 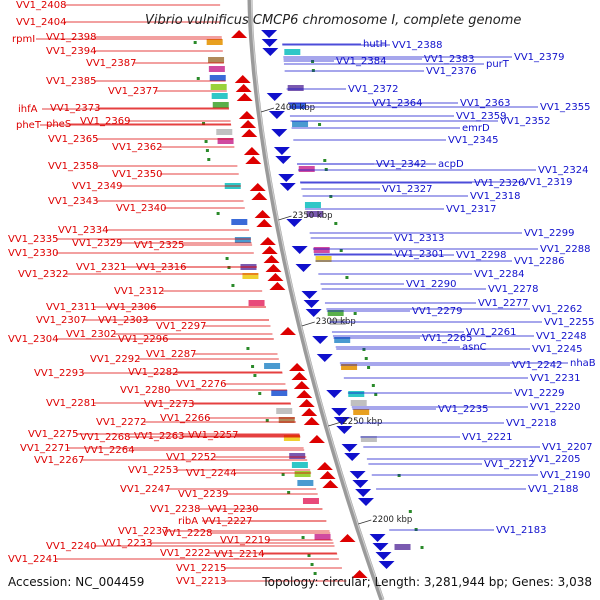 What do you see at coordinates (175, 509) in the screenshot?
I see `gene-label-left: VV1_2238` at bounding box center [175, 509].